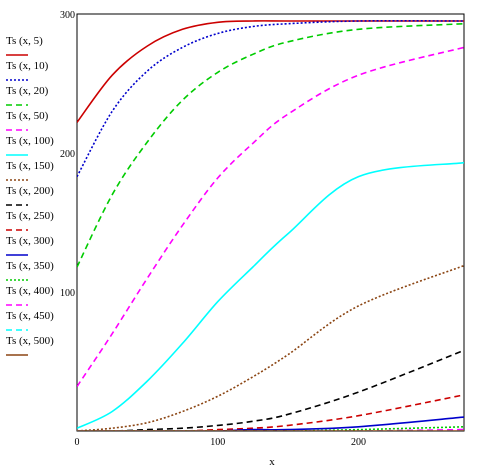  I want to click on x-axis-label: x, so click(272, 462).